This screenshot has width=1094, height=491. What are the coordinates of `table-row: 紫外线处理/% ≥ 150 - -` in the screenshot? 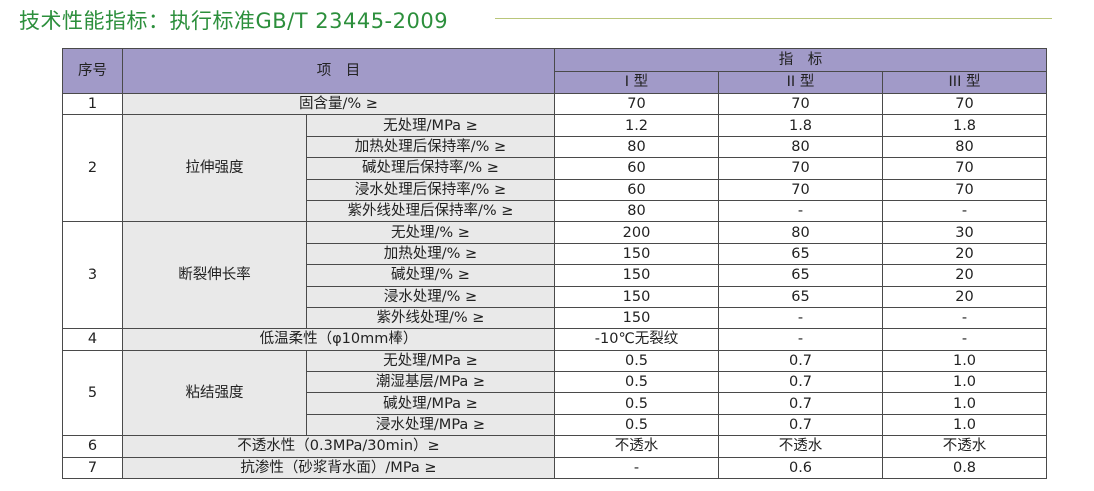 It's located at (555, 318).